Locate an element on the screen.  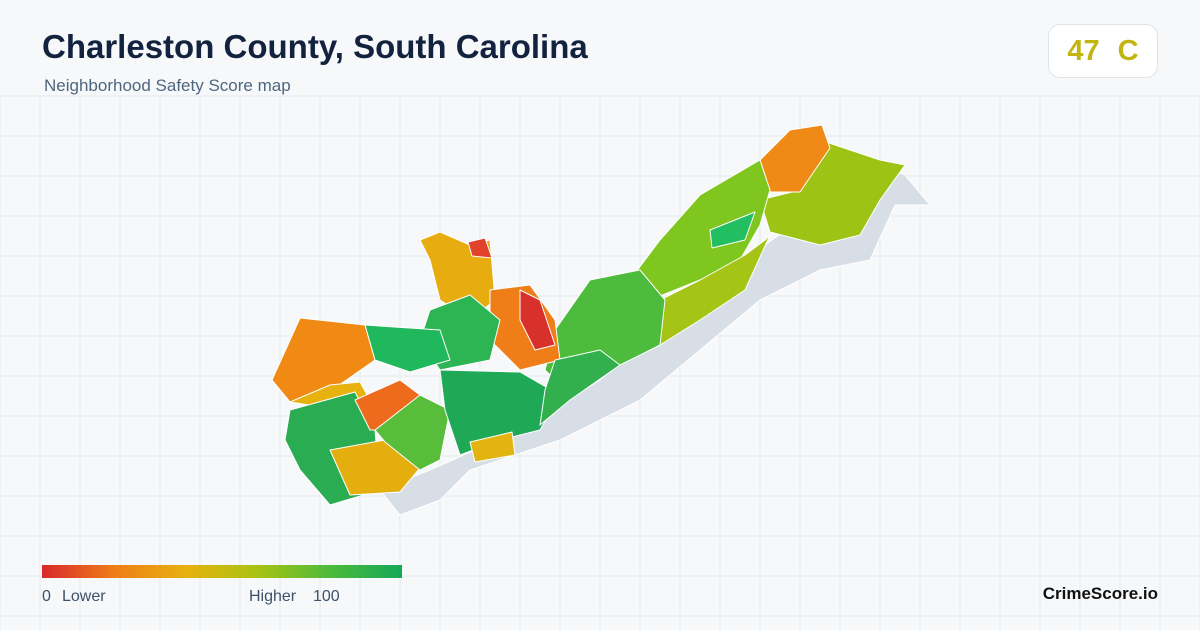
legend-min: 0 is located at coordinates (46, 596).